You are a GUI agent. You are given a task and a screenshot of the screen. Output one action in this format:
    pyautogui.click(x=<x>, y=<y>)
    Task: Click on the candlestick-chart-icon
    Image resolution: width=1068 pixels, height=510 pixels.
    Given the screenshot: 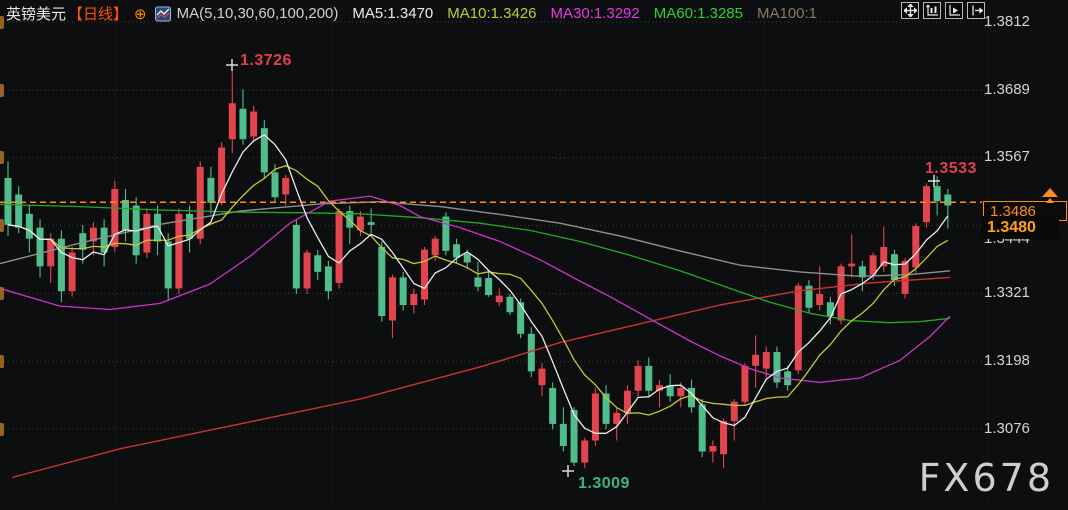 What is the action you would take?
    pyautogui.click(x=162, y=14)
    